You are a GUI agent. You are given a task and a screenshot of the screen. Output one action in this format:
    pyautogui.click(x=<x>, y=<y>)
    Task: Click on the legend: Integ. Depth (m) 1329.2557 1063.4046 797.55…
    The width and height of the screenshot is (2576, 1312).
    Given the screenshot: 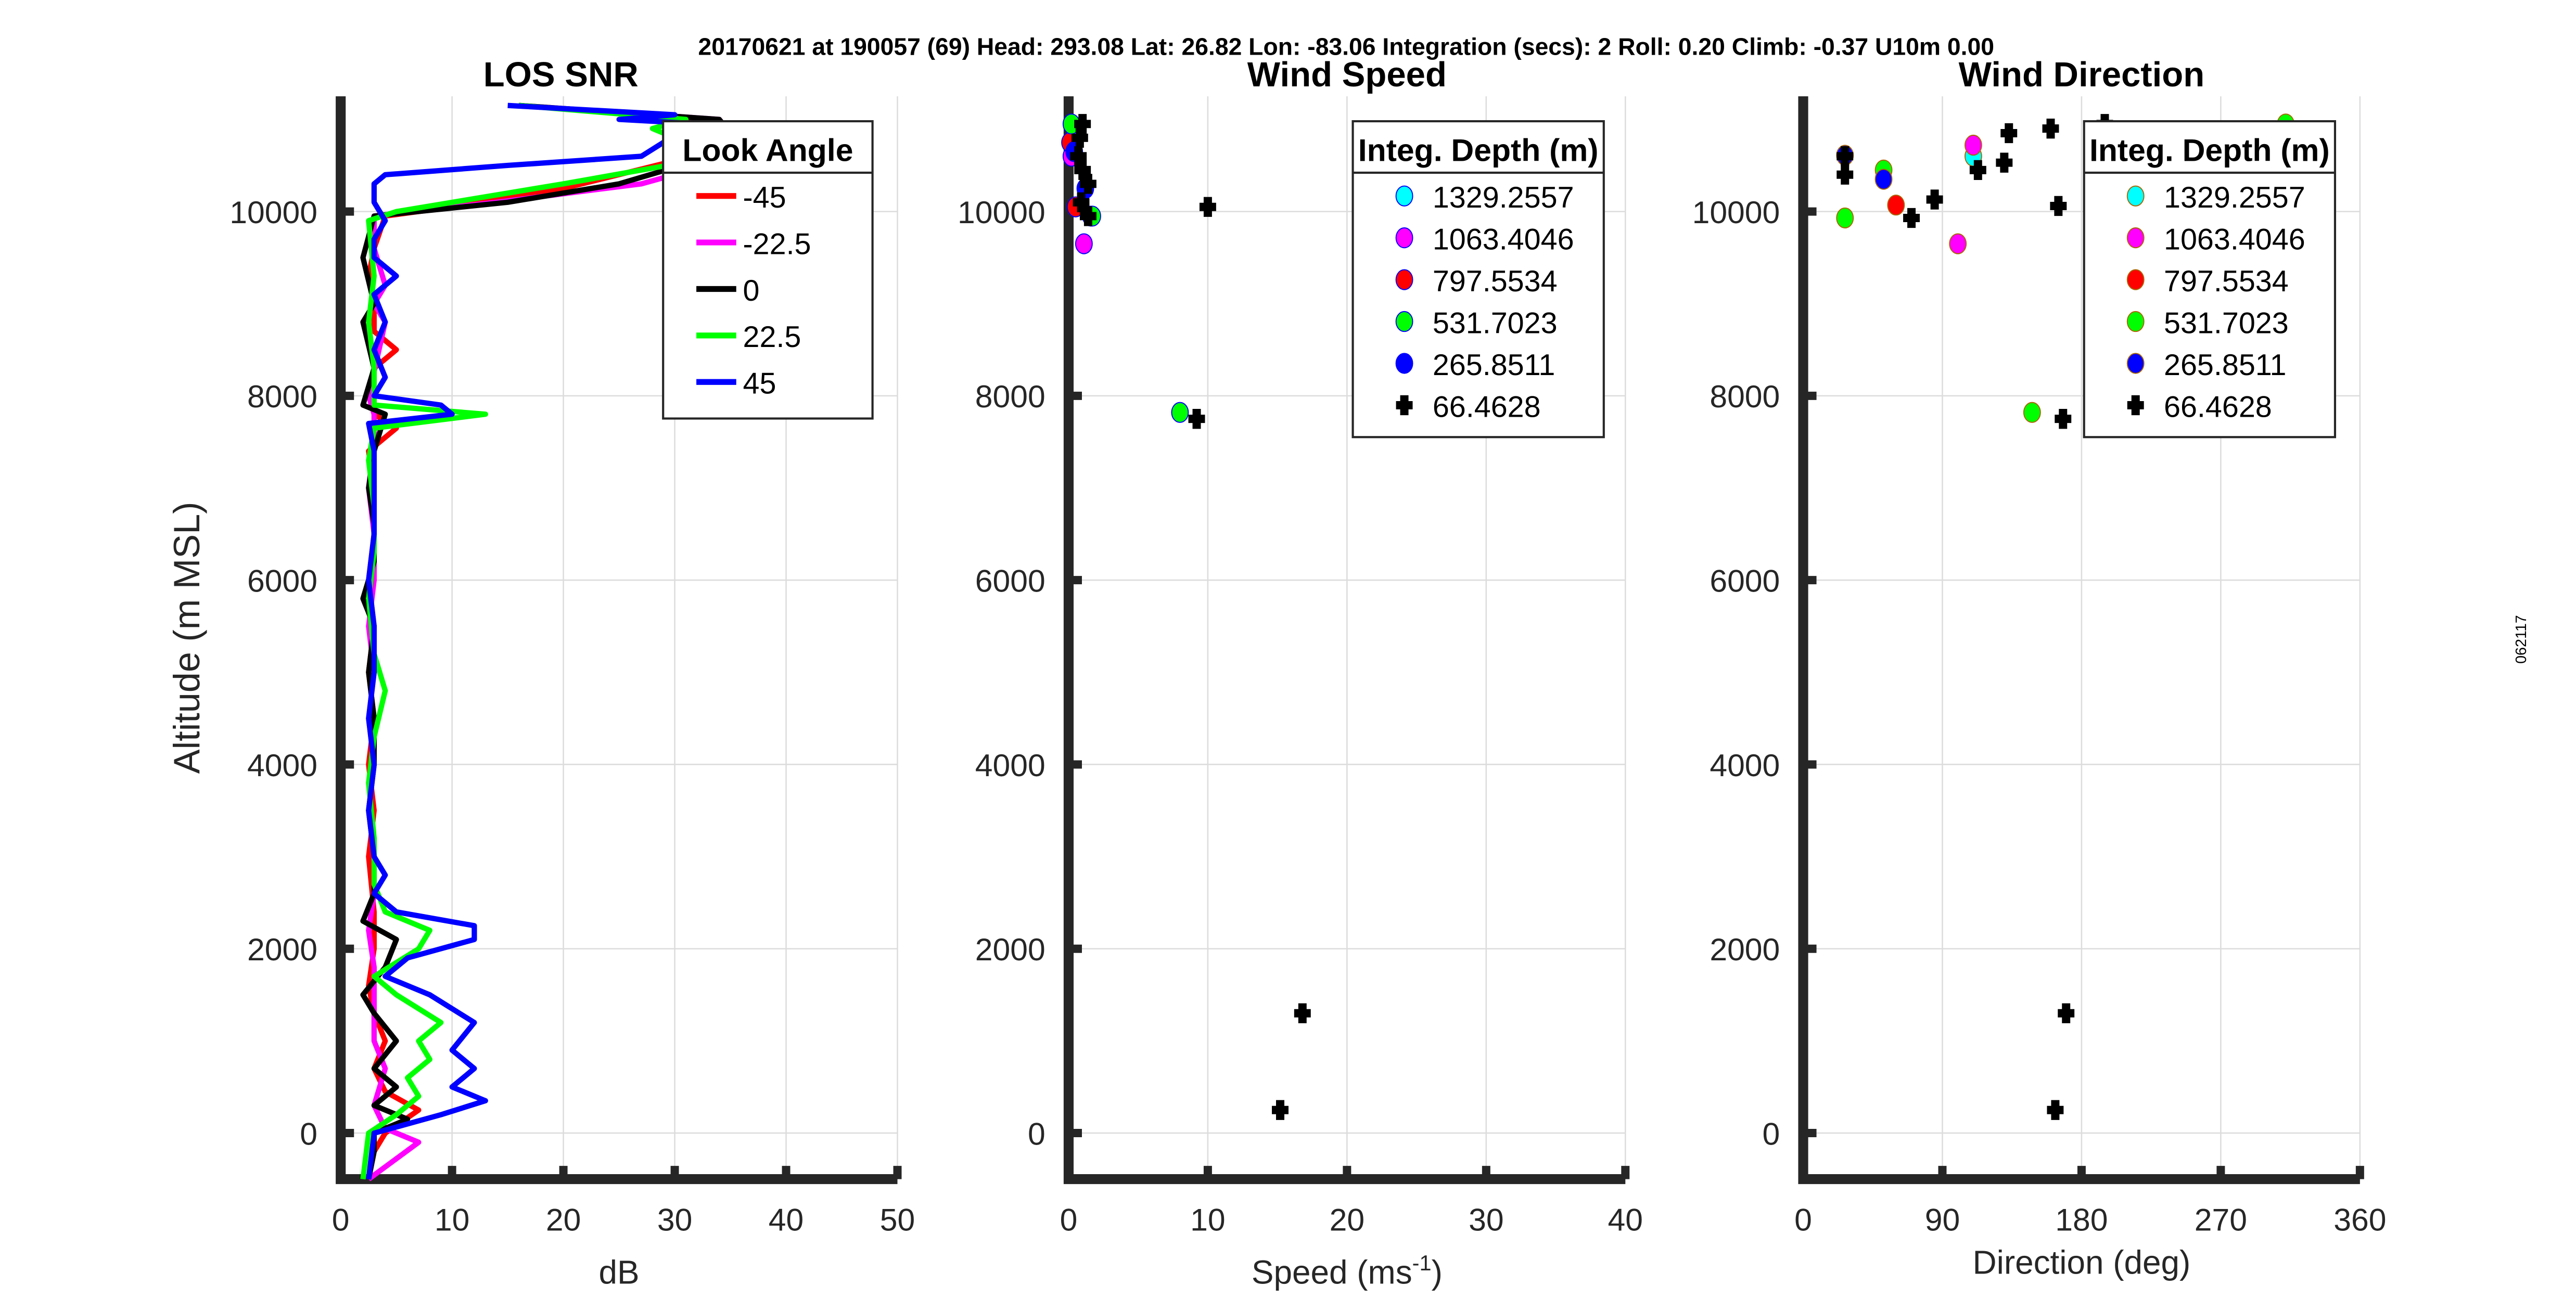 What is the action you would take?
    pyautogui.click(x=2210, y=280)
    